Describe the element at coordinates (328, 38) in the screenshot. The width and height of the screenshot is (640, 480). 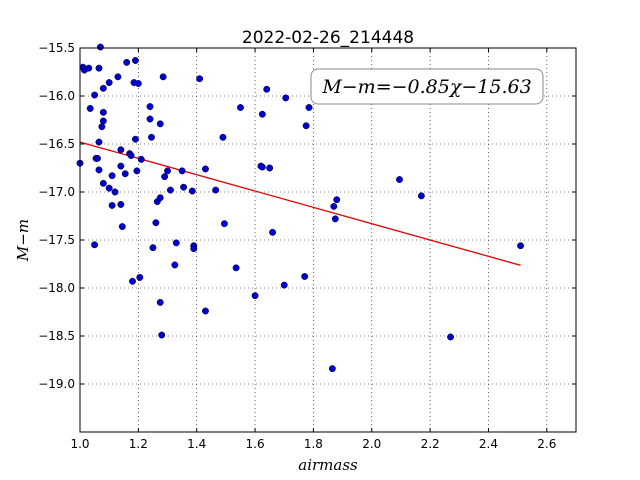
I see `chart-title: 2022-02-26_214448` at that location.